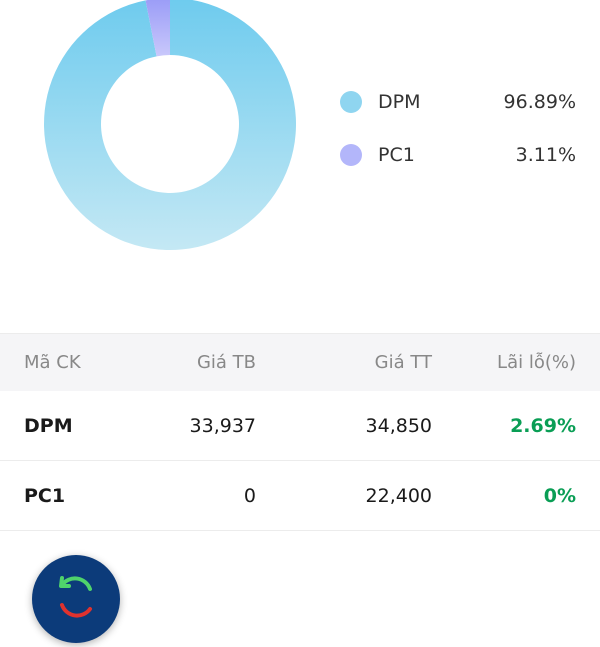 This screenshot has width=600, height=647. What do you see at coordinates (396, 155) in the screenshot?
I see `legend-label: PC1` at bounding box center [396, 155].